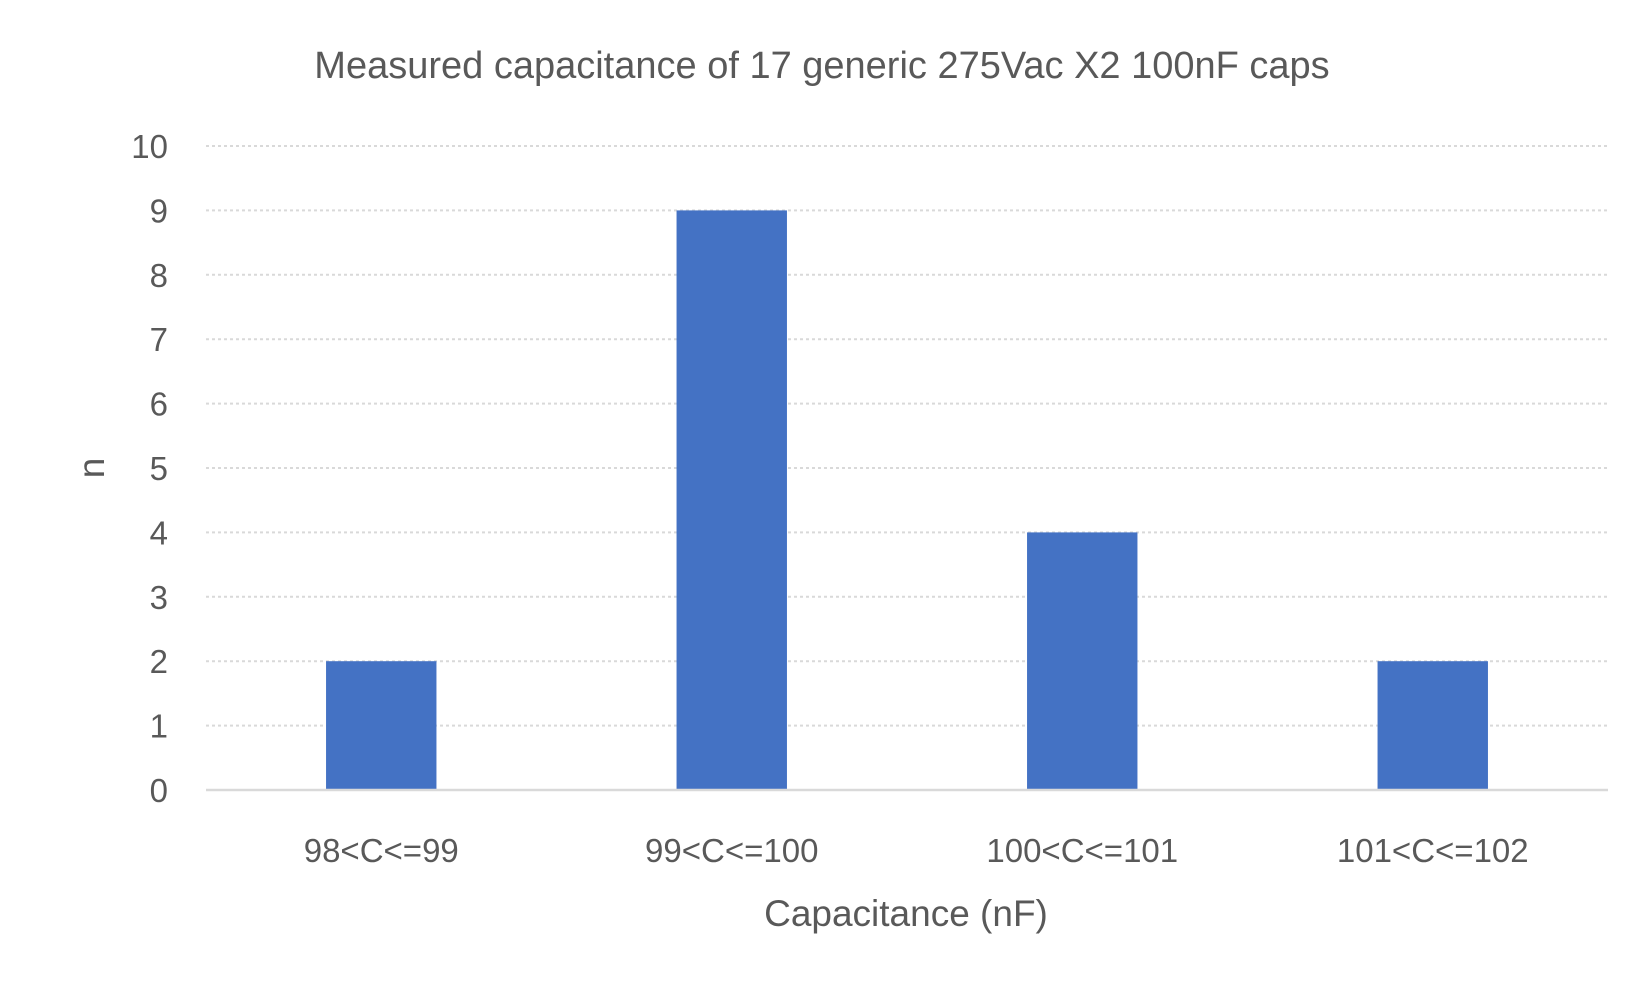 The height and width of the screenshot is (990, 1650). Describe the element at coordinates (731, 850) in the screenshot. I see `x-tick-label: 99<C<=100` at that location.